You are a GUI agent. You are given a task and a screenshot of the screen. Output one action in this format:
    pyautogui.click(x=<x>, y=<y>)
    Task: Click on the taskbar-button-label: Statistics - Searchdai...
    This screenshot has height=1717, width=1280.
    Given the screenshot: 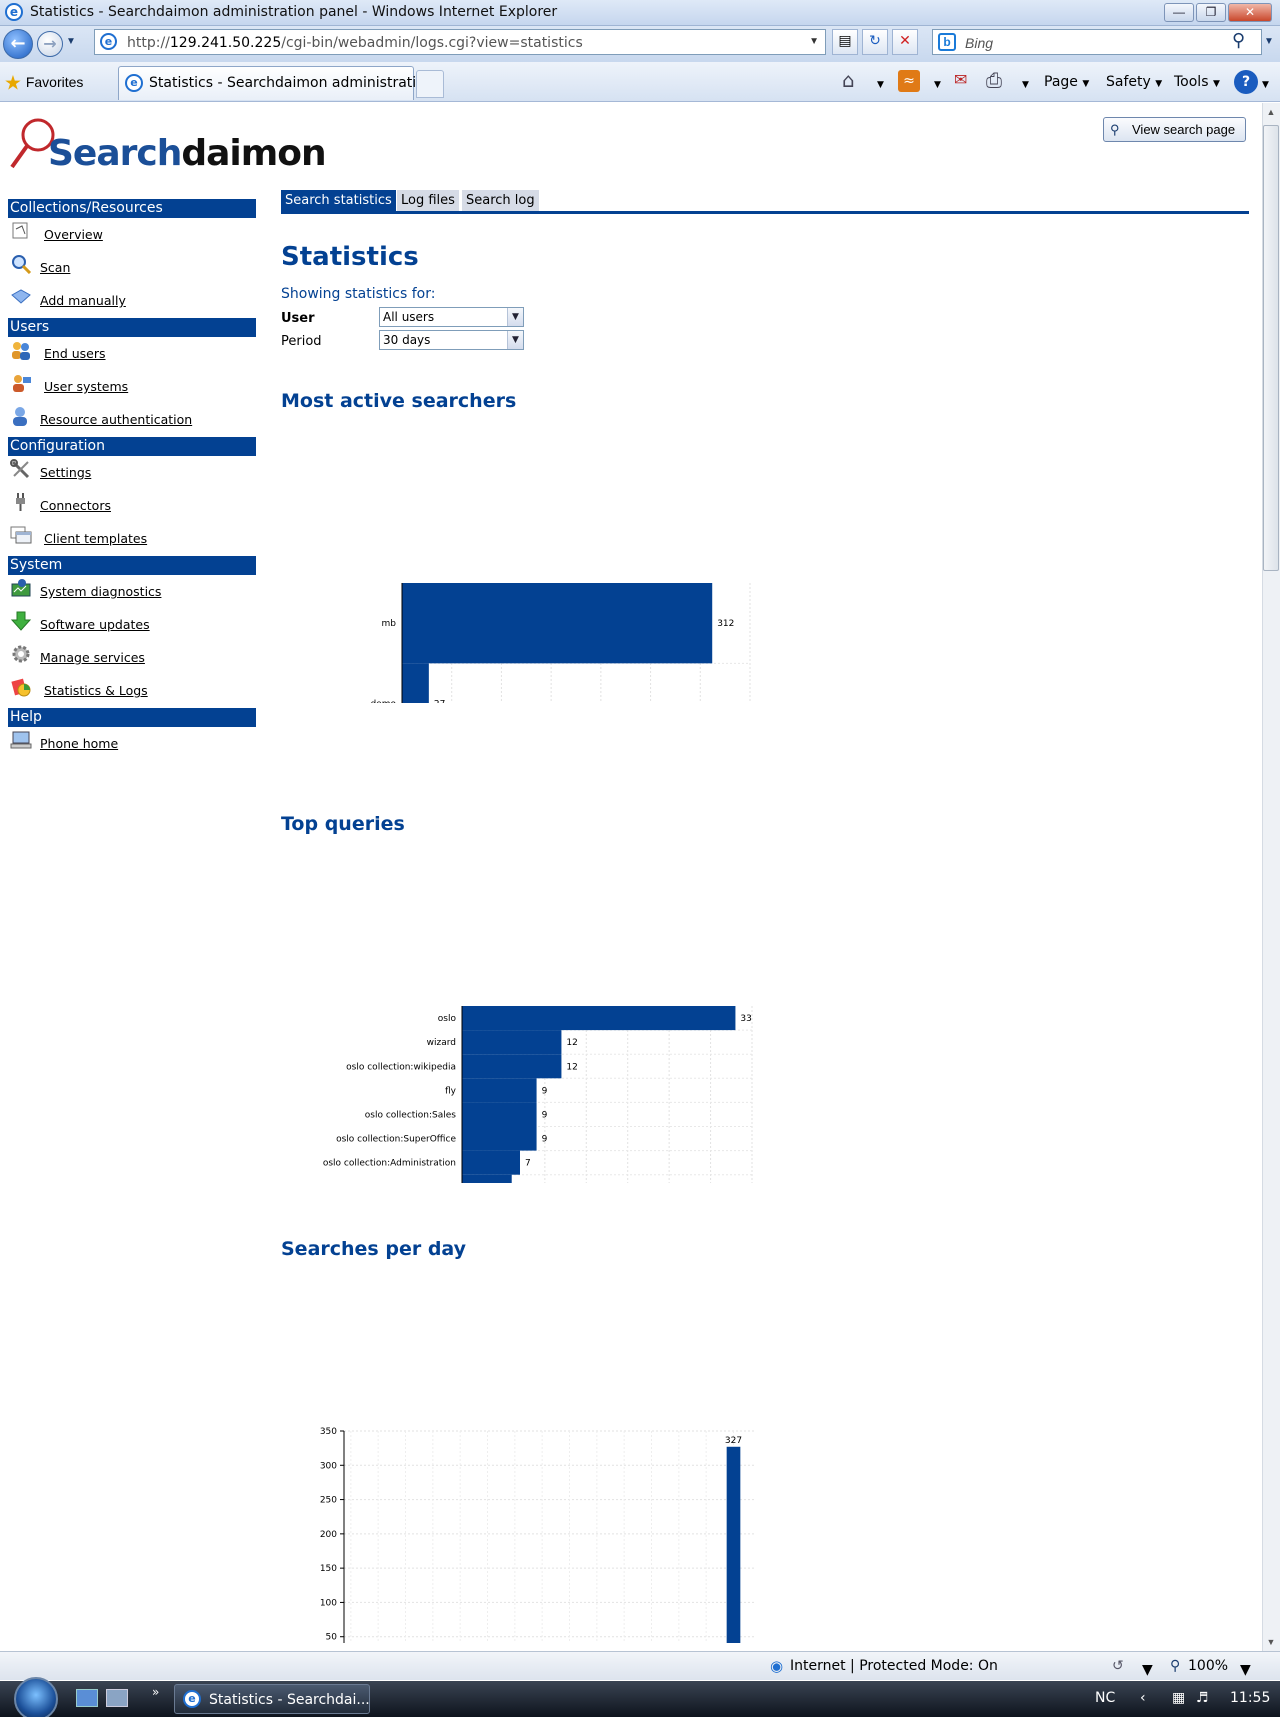 What is the action you would take?
    pyautogui.click(x=289, y=1700)
    